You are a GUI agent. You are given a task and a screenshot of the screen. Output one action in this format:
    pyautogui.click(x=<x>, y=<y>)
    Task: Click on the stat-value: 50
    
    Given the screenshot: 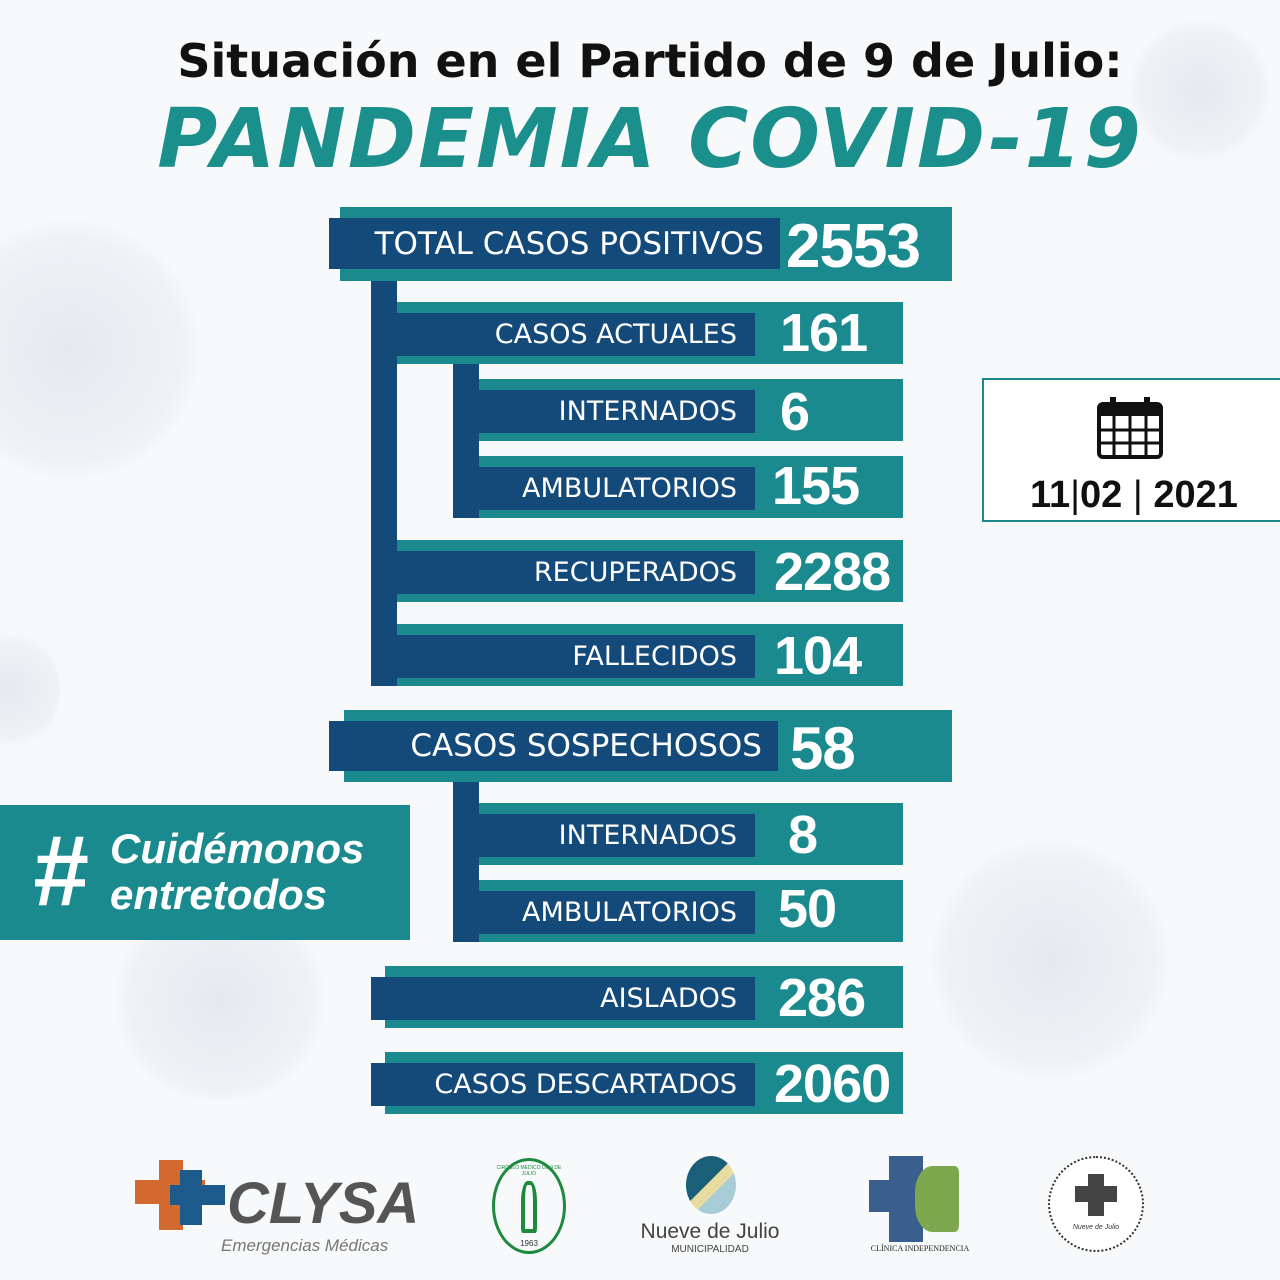 What is the action you would take?
    pyautogui.click(x=807, y=909)
    